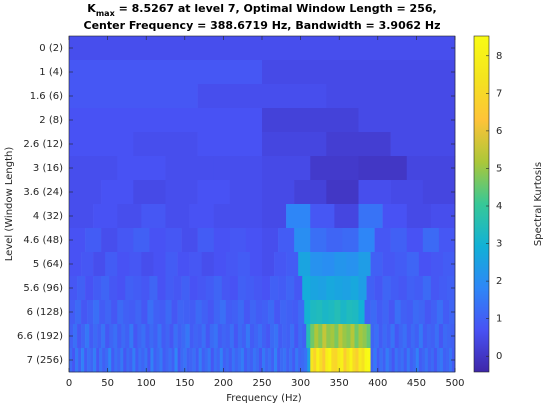  What do you see at coordinates (51, 48) in the screenshot?
I see `y-tick-label: 0 (2)` at bounding box center [51, 48].